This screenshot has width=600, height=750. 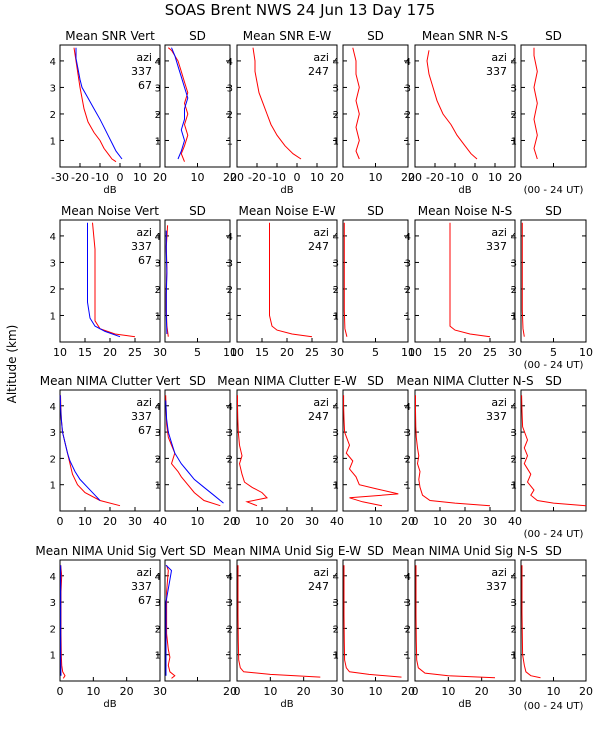 What do you see at coordinates (440, 352) in the screenshot?
I see `x-tick-label: 15` at bounding box center [440, 352].